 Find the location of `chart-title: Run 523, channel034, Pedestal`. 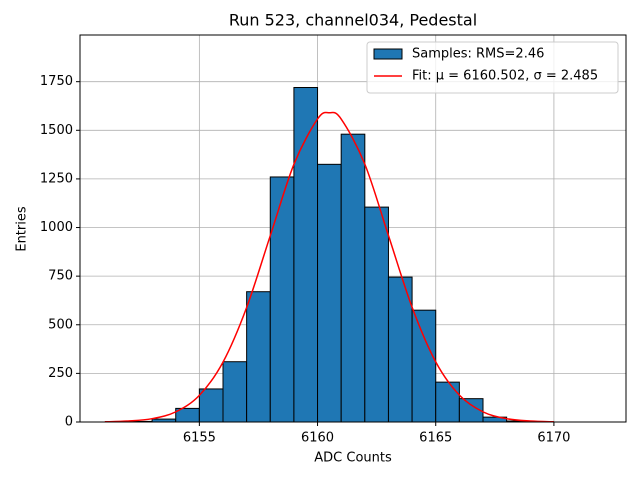

chart-title: Run 523, channel034, Pedestal is located at coordinates (353, 20).